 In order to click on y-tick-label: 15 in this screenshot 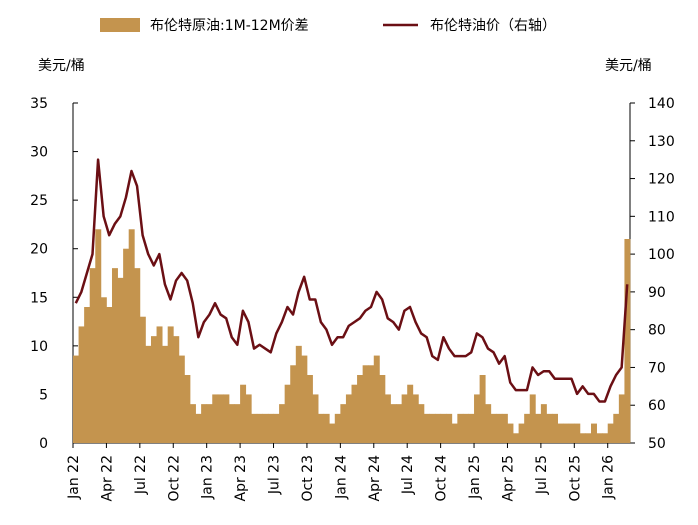, I will do `click(39, 298)`.